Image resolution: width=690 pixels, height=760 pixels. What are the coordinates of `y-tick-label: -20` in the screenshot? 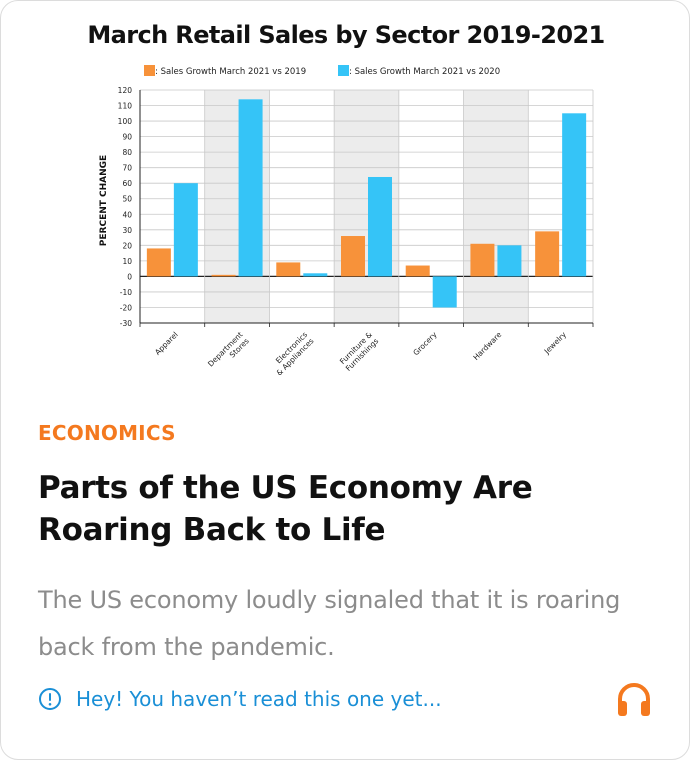 It's located at (126, 307).